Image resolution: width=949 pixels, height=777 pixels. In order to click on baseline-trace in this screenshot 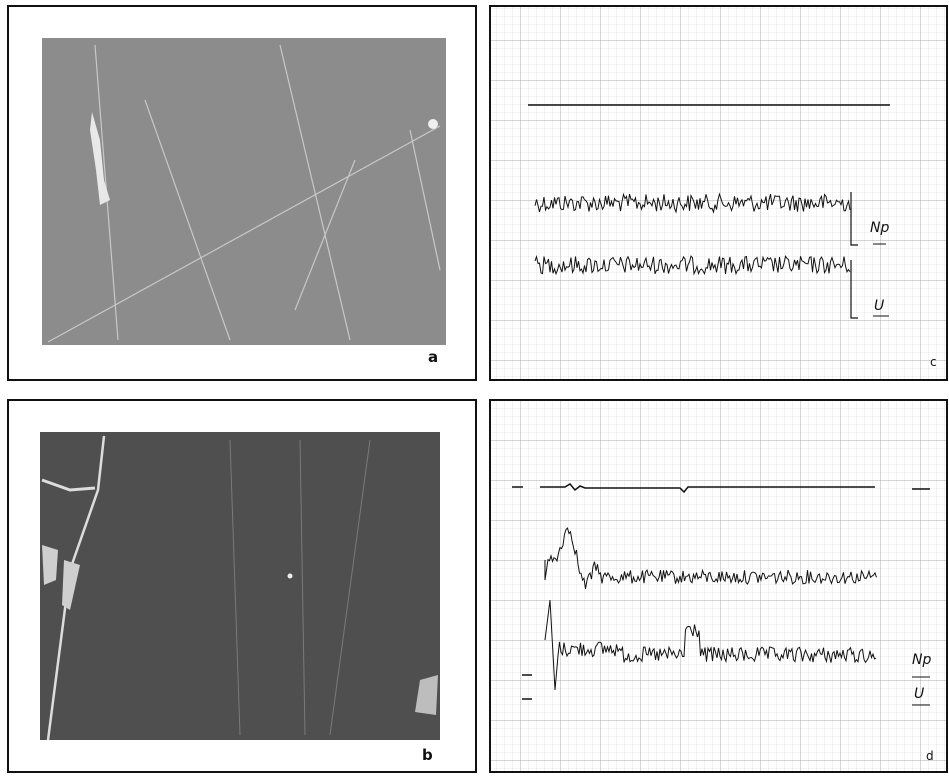, I will do `click(707, 488)`.